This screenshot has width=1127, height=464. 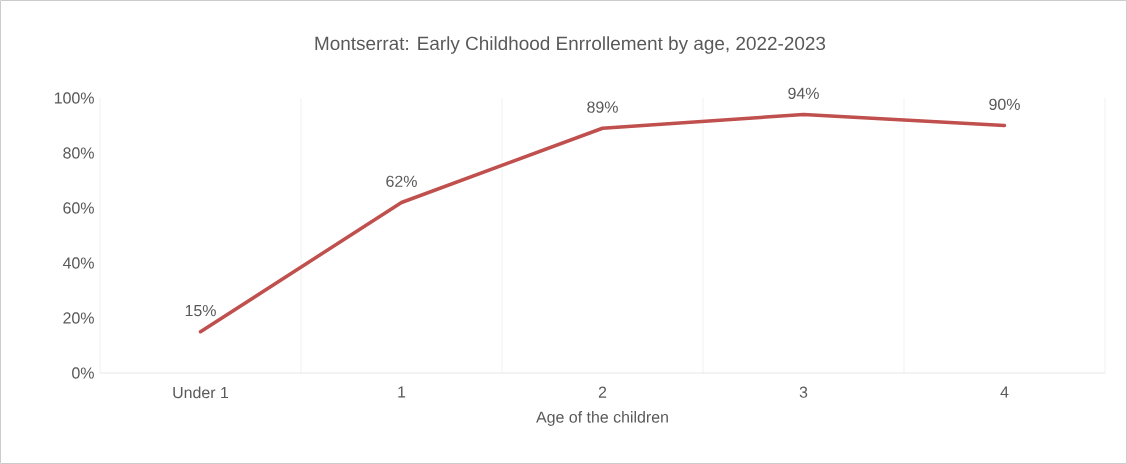 I want to click on y-tick-label: 100%, so click(x=74, y=98).